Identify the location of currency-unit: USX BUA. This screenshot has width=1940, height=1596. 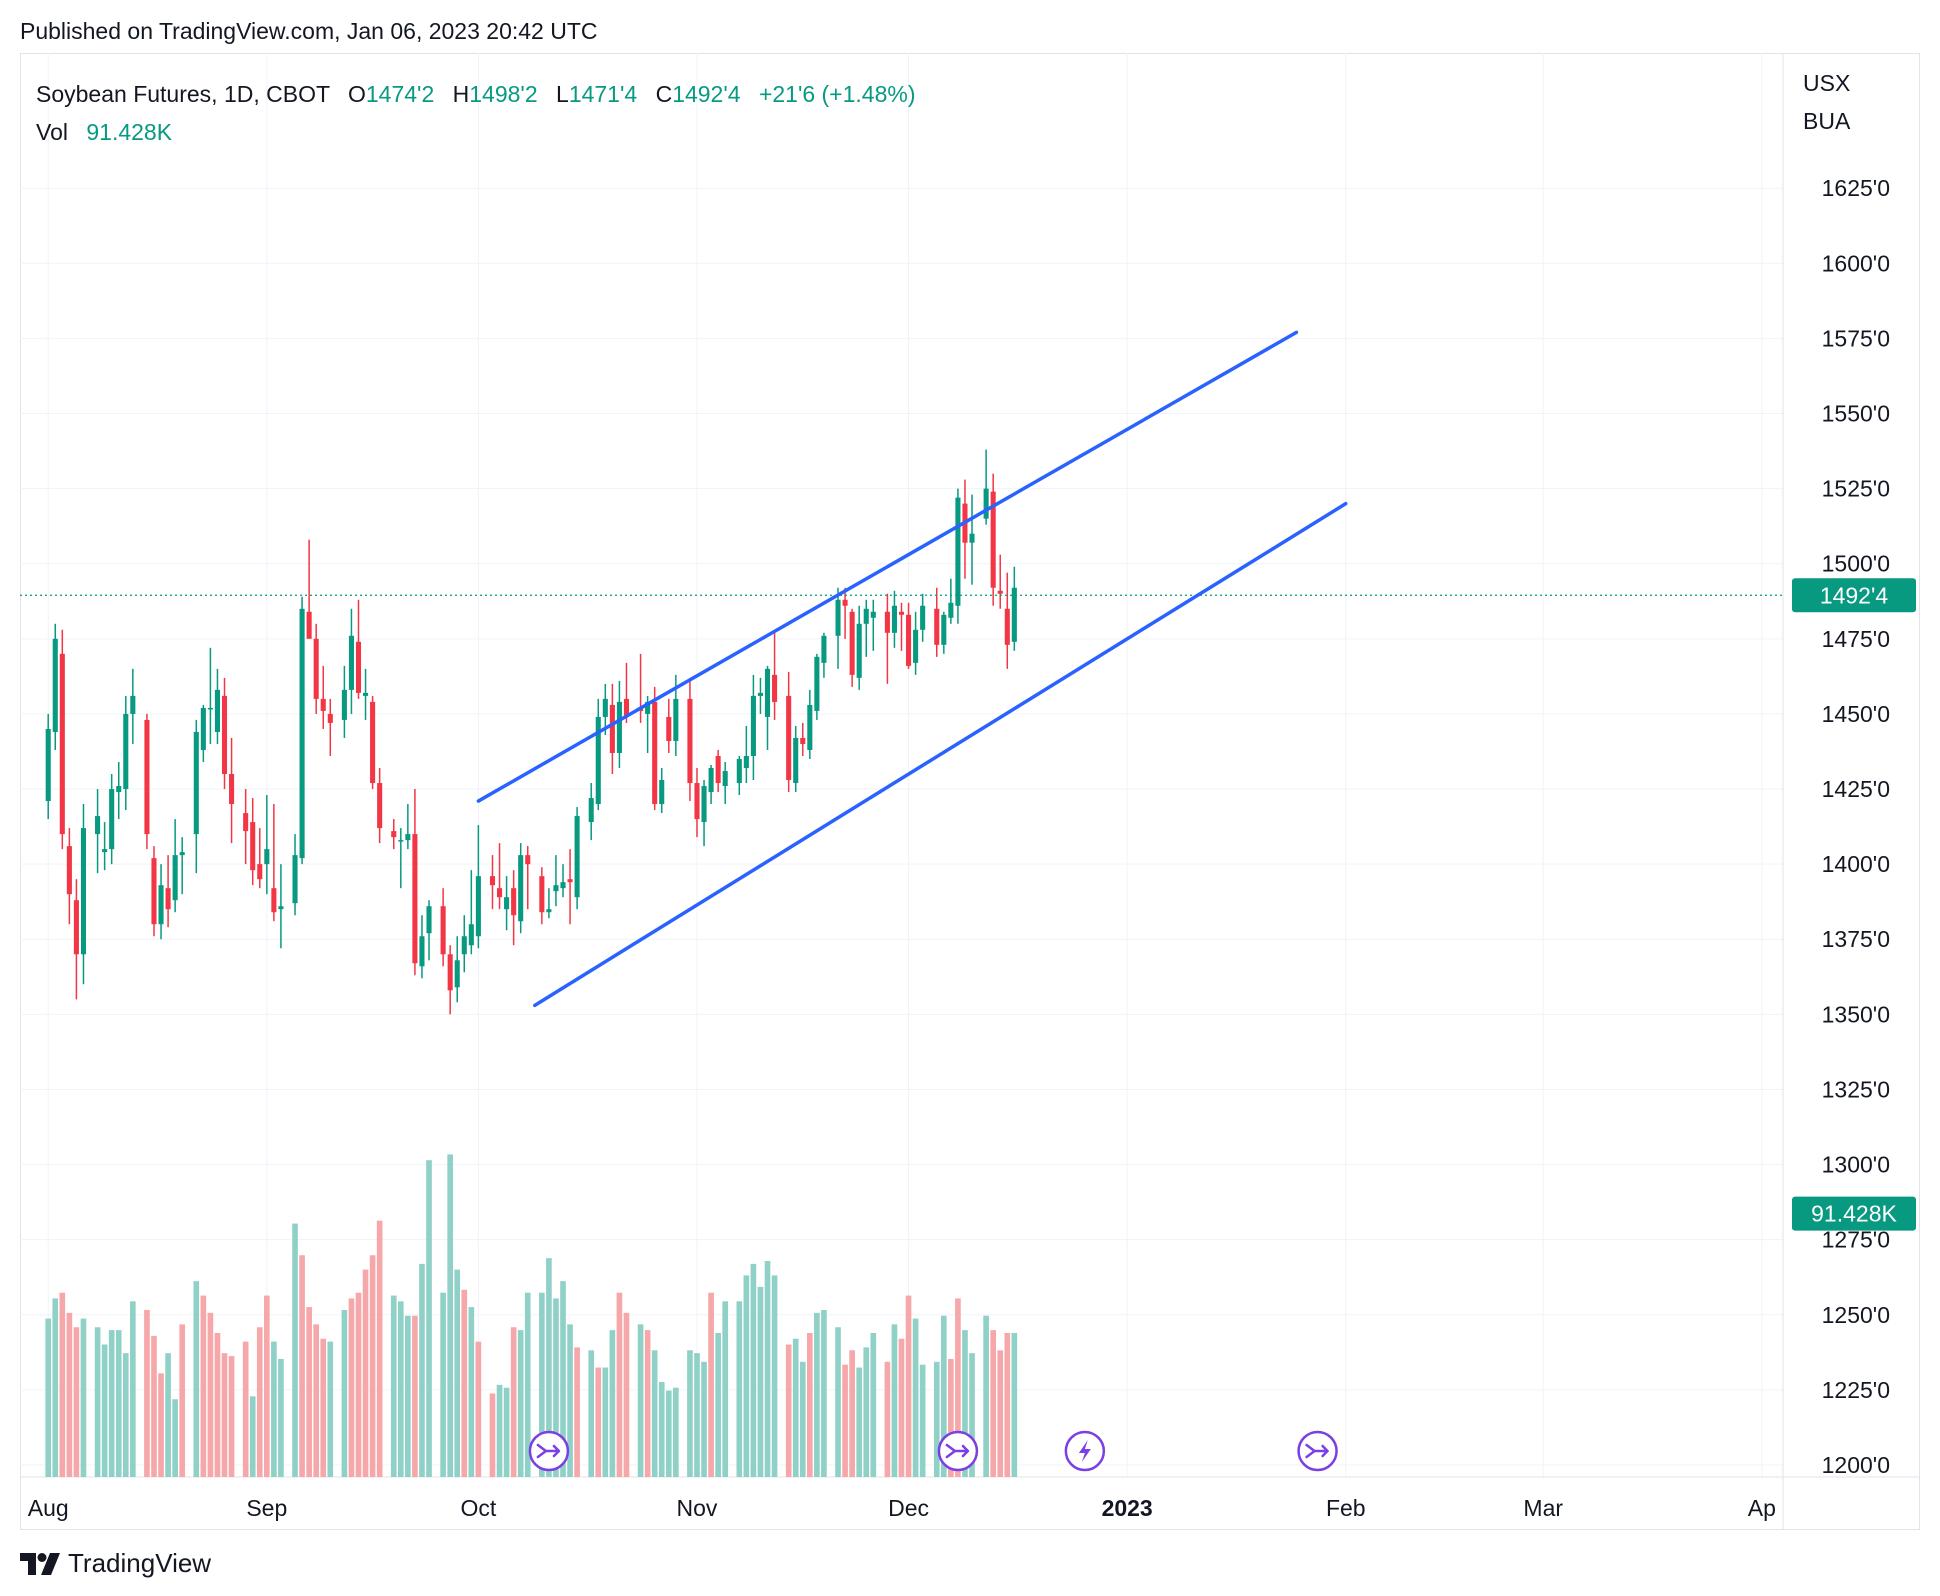
(1826, 102).